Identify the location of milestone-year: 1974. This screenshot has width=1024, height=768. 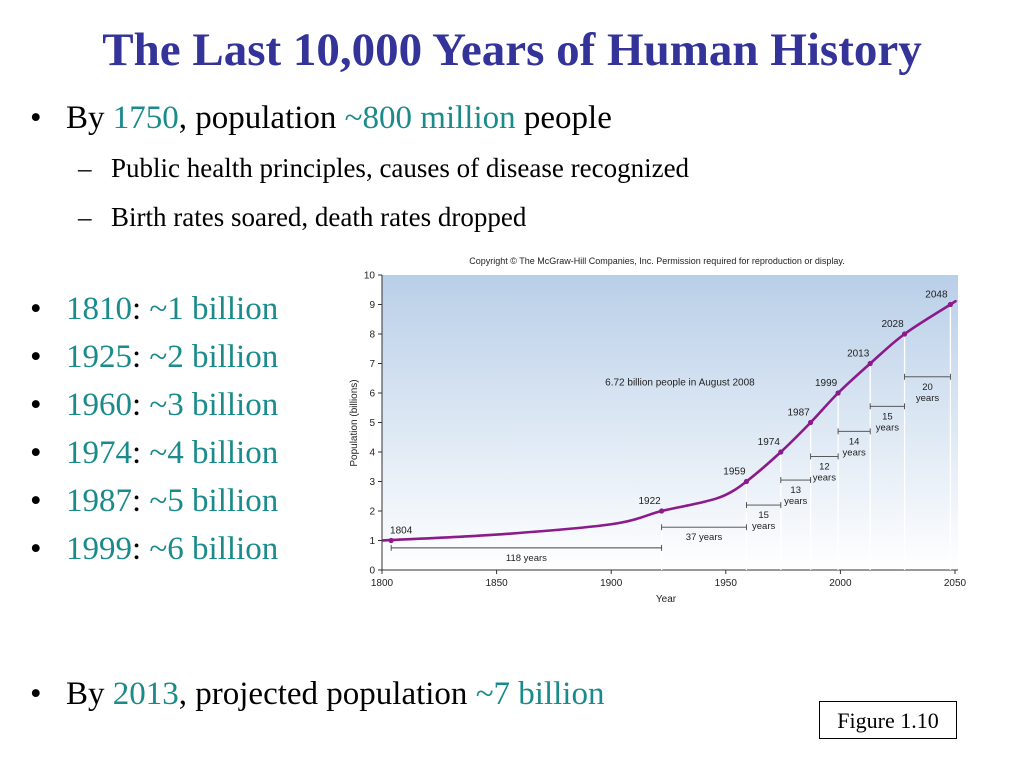
(99, 453).